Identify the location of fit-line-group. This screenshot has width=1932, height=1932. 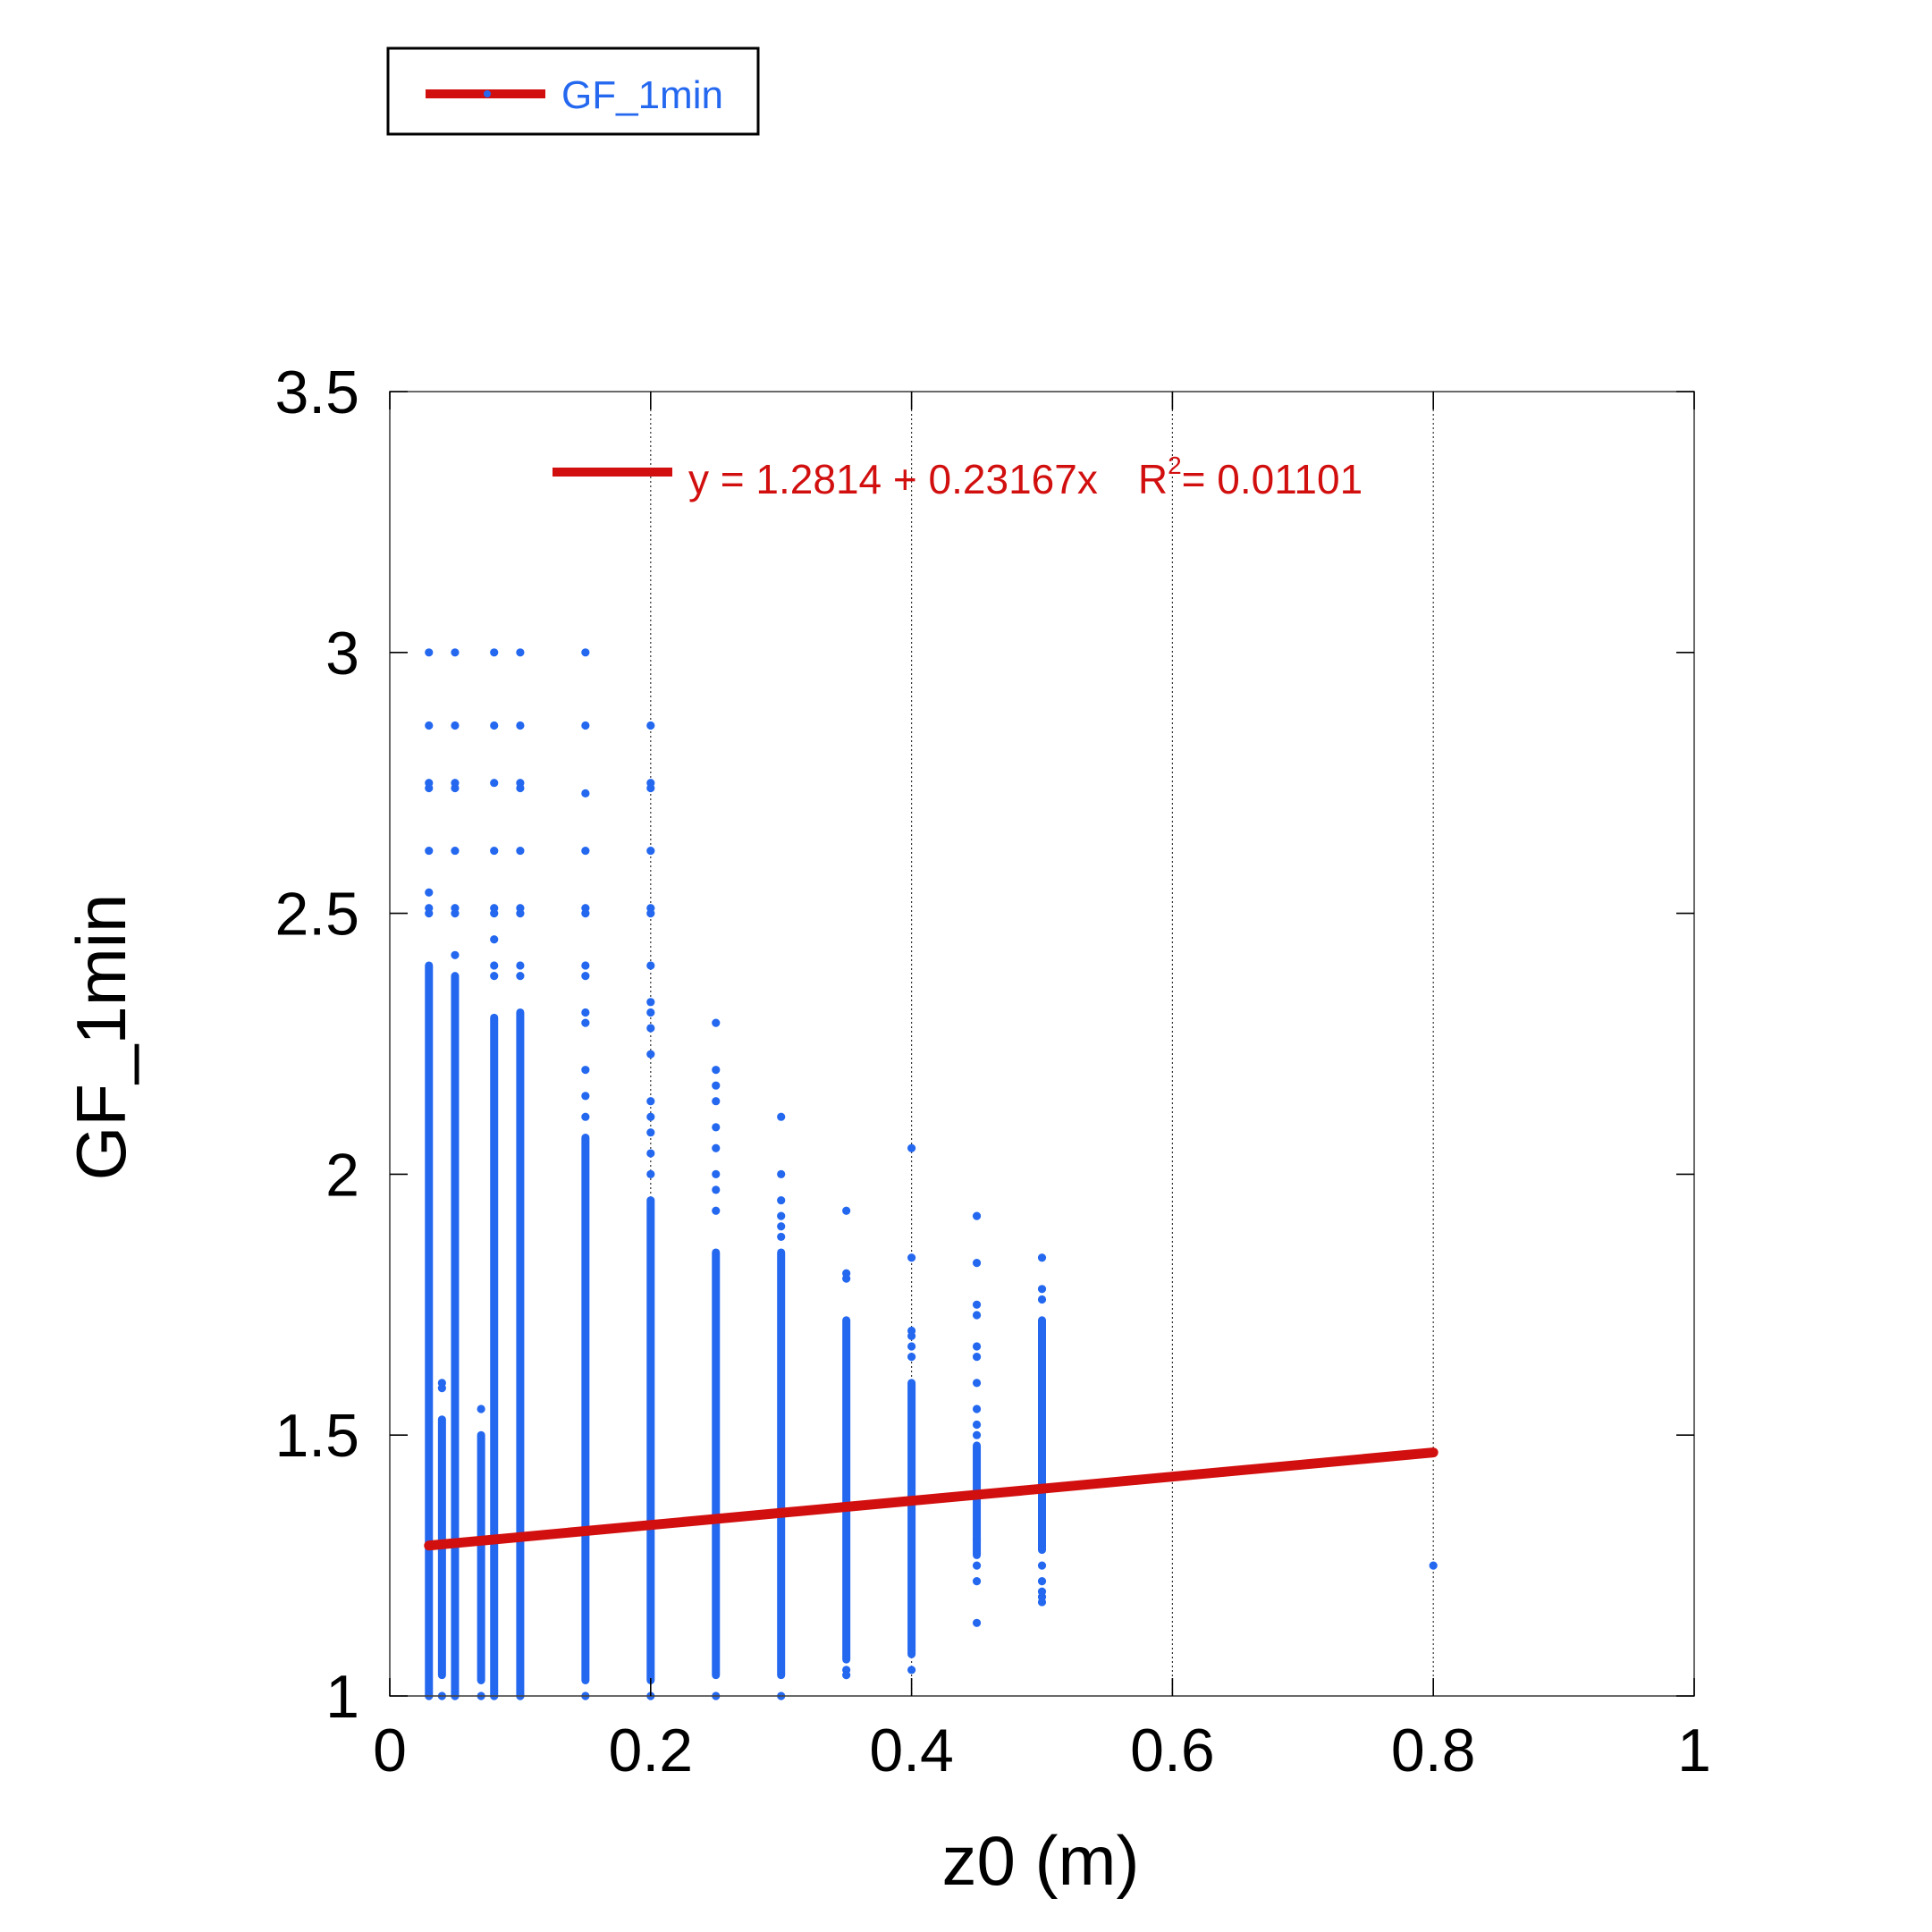
(931, 1499).